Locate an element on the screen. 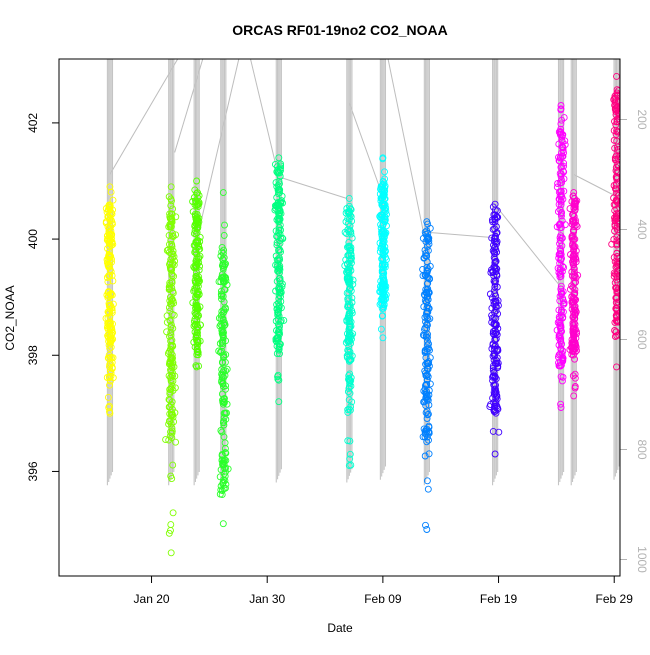 The image size is (650, 655). data-point-rf04-min is located at coordinates (223, 524).